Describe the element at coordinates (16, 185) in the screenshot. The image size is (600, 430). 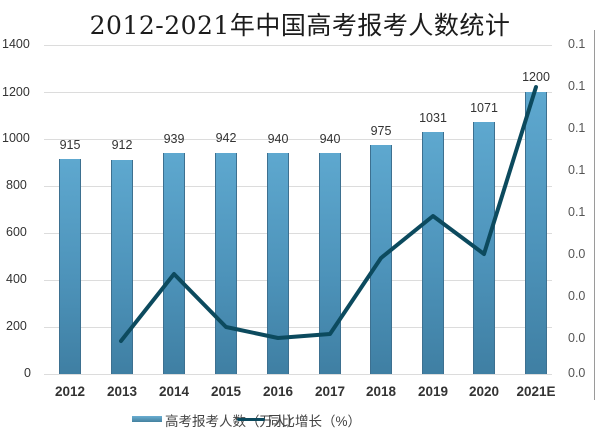
I see `left-axis-tick: 800` at that location.